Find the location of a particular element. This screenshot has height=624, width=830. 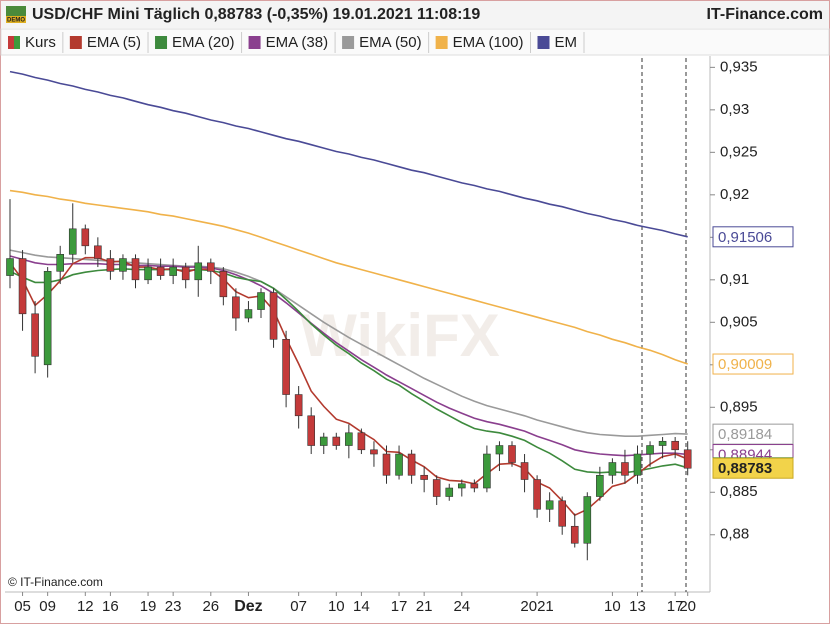

legend-bar is located at coordinates (415, 42).